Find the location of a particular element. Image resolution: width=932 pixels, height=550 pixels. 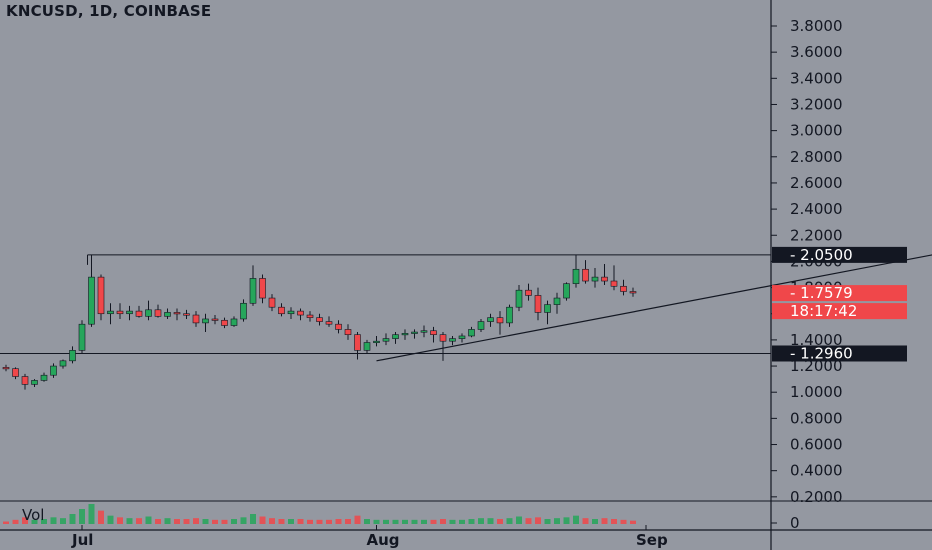

price-tick-label: 0.8000 is located at coordinates (816, 418).